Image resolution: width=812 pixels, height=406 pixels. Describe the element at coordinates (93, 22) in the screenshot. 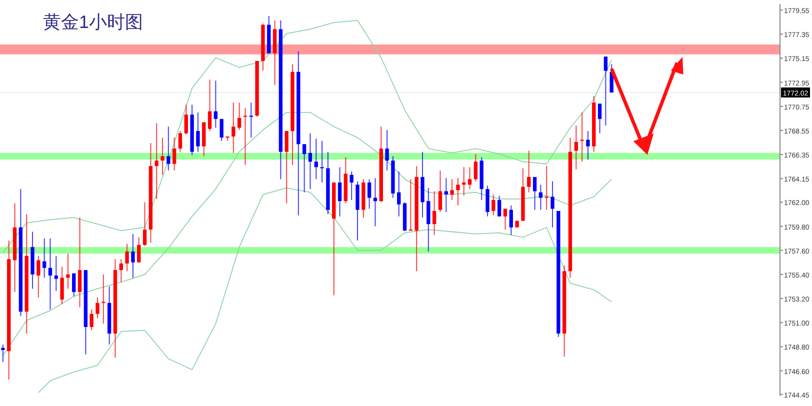

I see `text: 黄金1小时图` at that location.